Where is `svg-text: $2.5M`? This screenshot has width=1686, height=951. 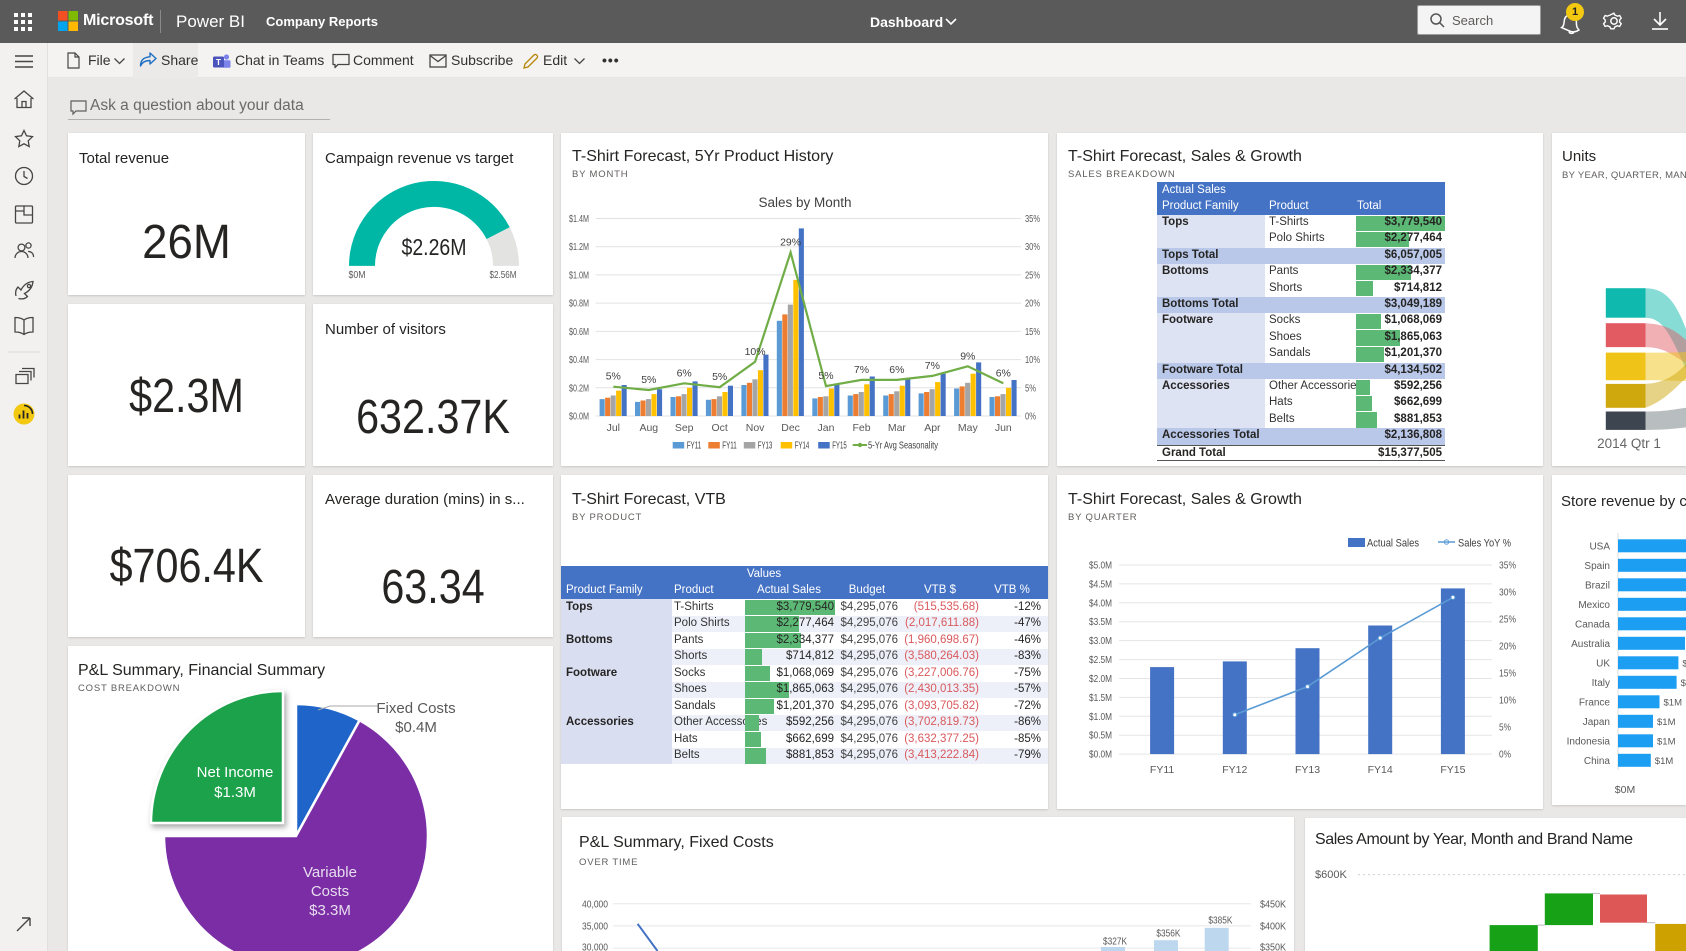 svg-text: $2.5M is located at coordinates (1100, 660).